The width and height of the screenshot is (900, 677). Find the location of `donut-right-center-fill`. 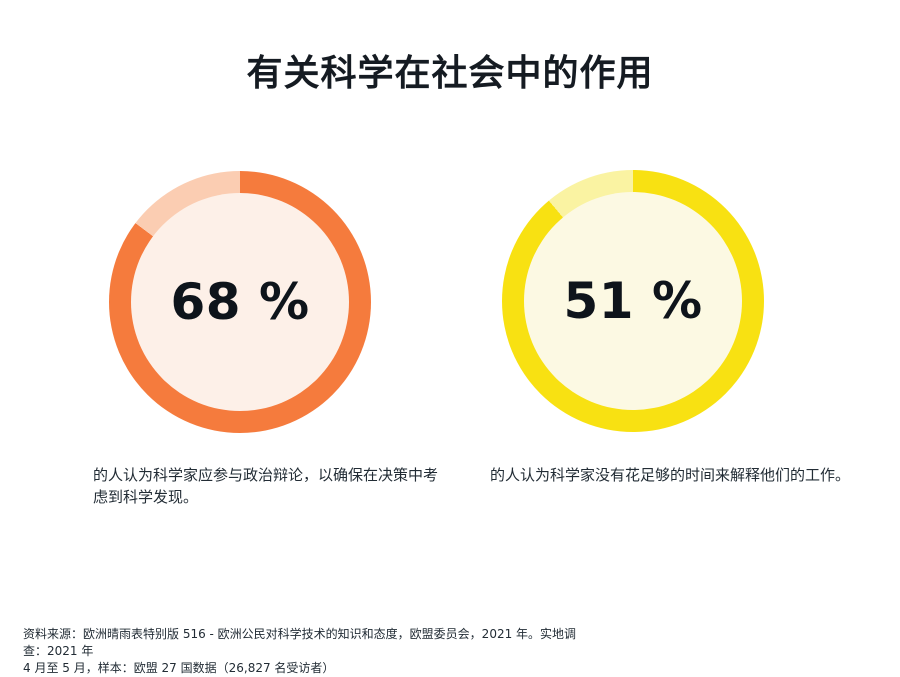

donut-right-center-fill is located at coordinates (633, 301).